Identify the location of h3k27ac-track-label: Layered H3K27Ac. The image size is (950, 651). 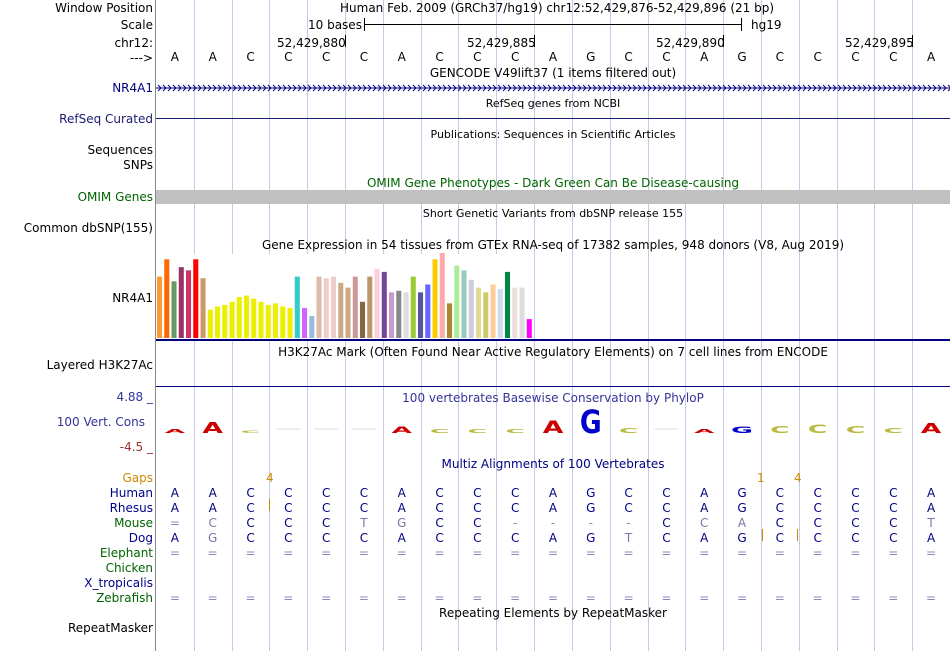
(99, 365).